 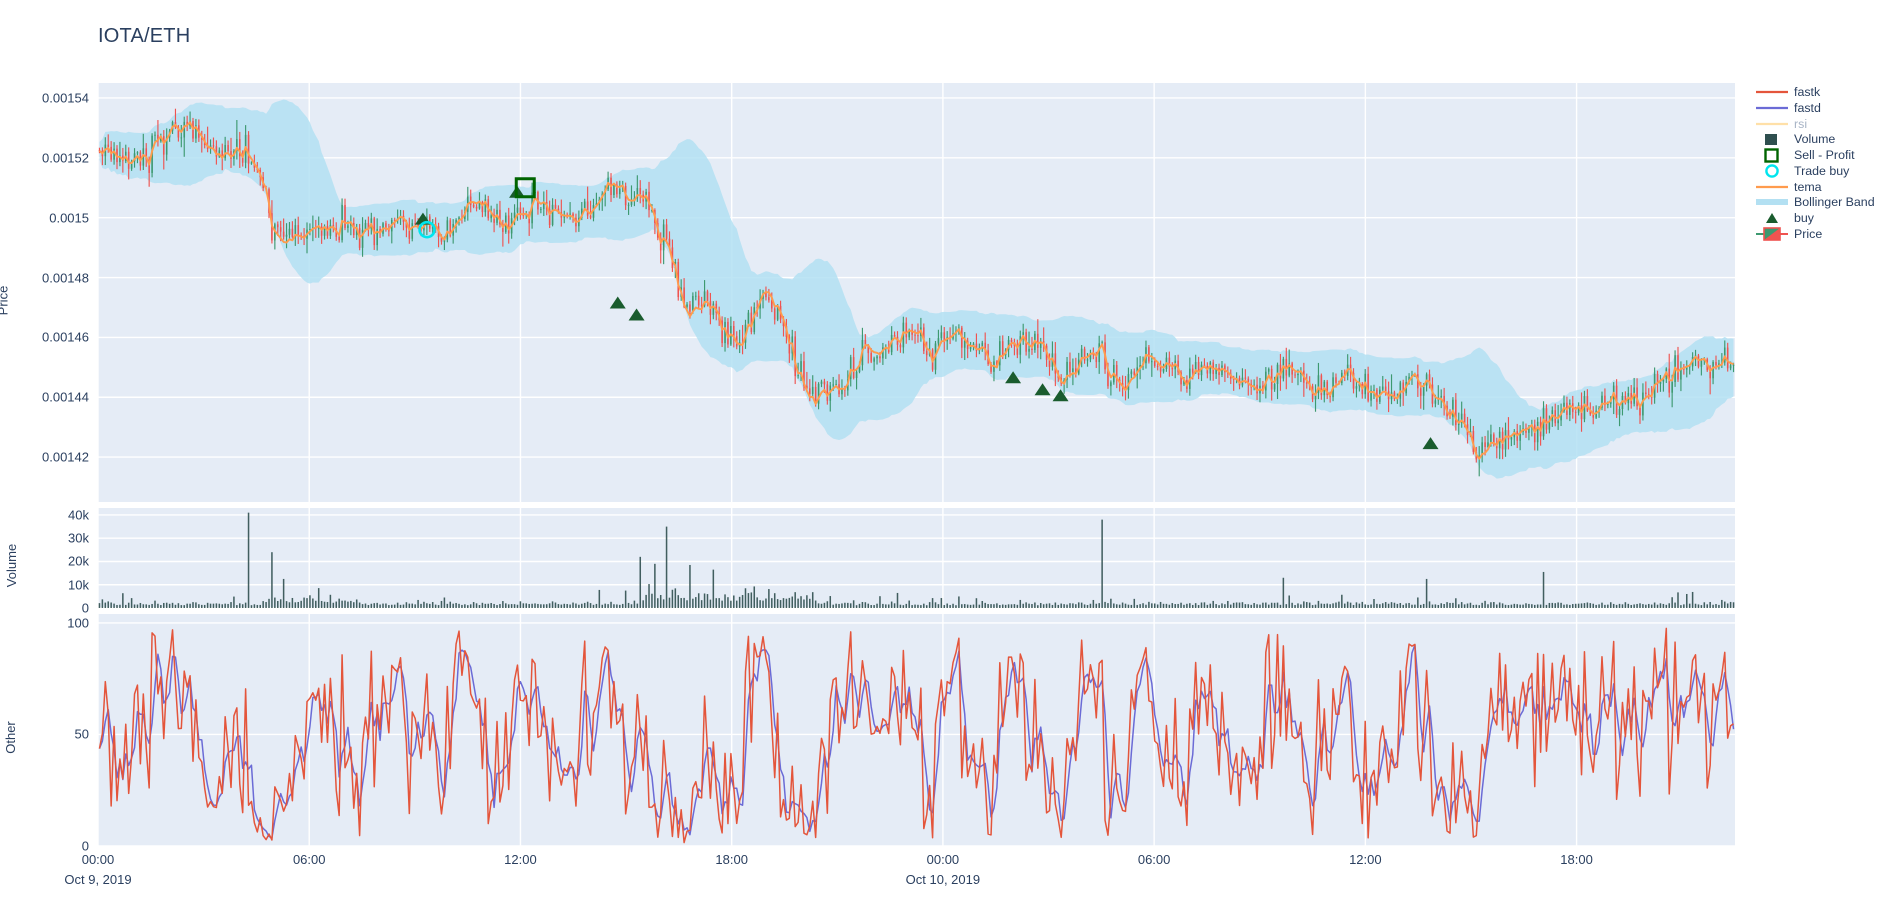 I want to click on volume-panel, so click(x=916, y=558).